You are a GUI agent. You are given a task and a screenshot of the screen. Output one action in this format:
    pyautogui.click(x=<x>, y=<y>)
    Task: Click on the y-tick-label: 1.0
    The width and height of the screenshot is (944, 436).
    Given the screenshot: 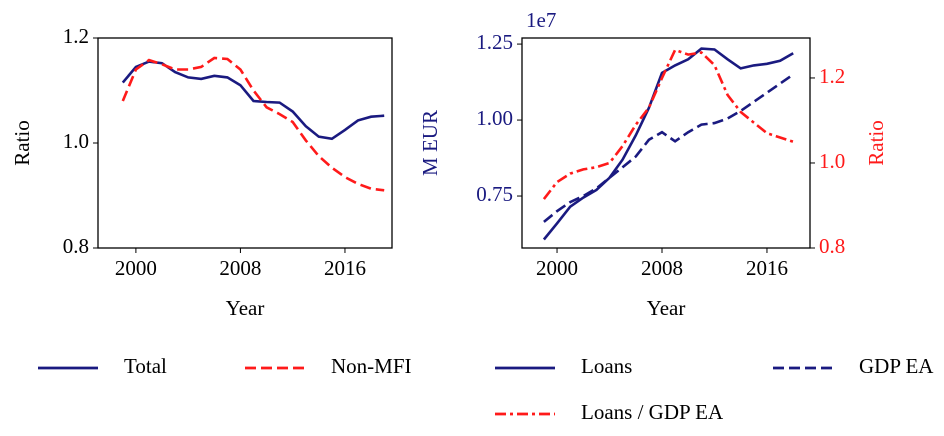 What is the action you would take?
    pyautogui.click(x=76, y=141)
    